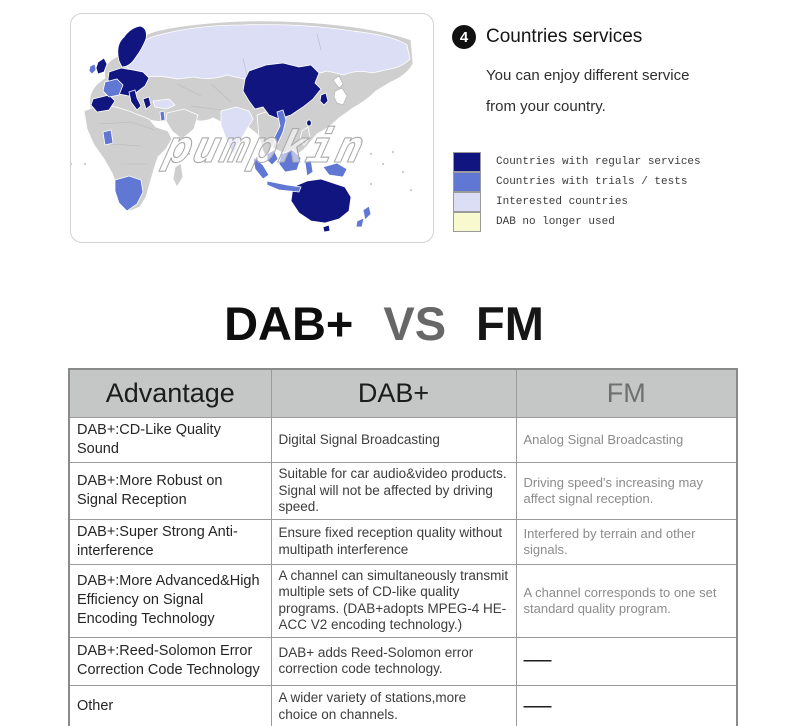 This screenshot has width=800, height=726. I want to click on island-dots, so click(241, 166).